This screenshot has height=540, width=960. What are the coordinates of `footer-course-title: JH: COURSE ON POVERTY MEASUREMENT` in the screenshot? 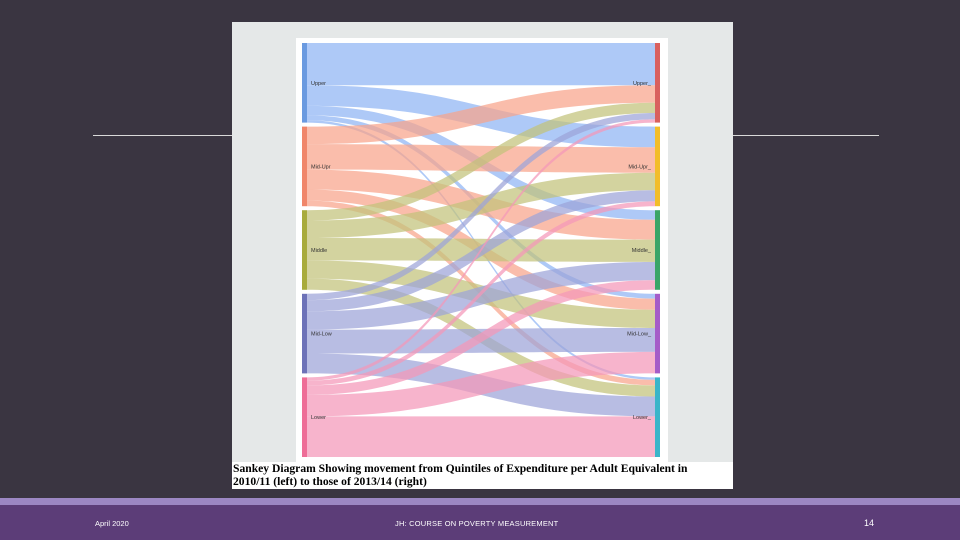 It's located at (477, 523).